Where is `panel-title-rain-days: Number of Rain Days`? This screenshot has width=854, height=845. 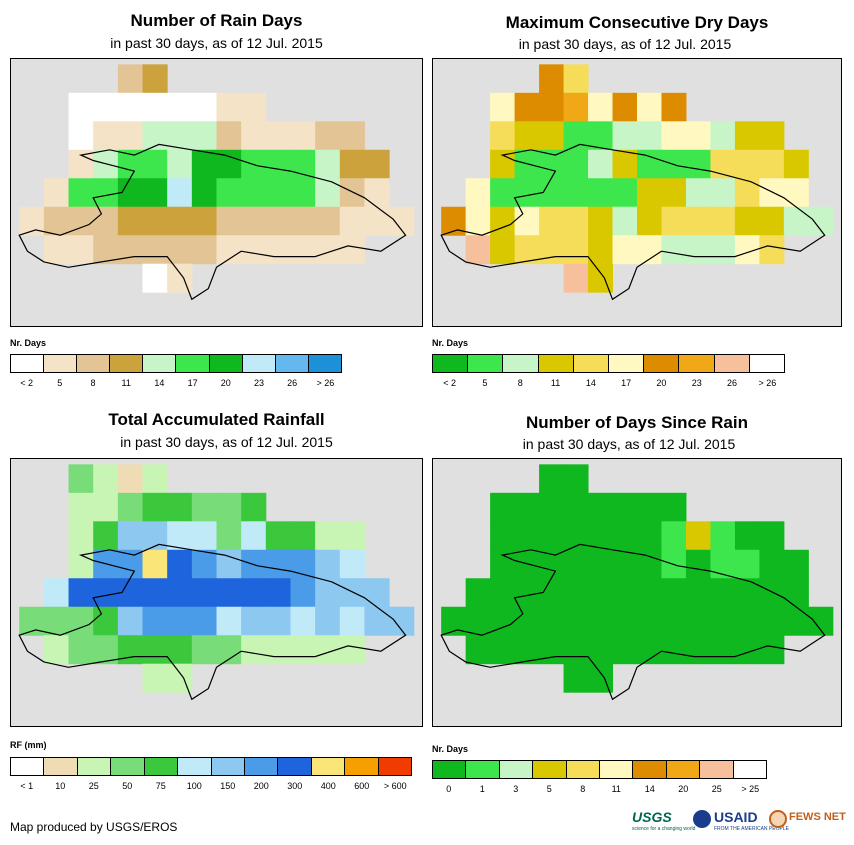
panel-title-rain-days: Number of Rain Days is located at coordinates (216, 20).